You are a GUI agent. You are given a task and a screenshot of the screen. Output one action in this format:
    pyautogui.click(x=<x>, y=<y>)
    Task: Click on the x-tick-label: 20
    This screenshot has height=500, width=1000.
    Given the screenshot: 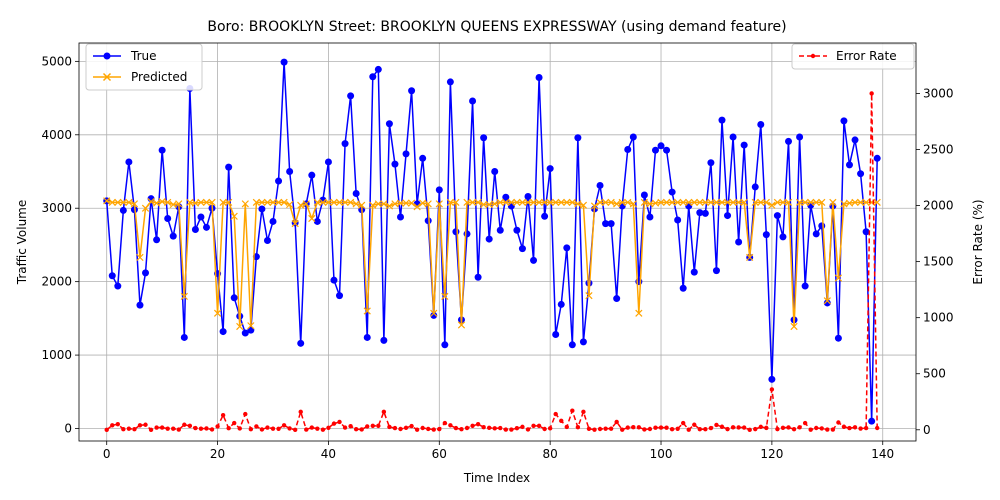 What is the action you would take?
    pyautogui.click(x=217, y=454)
    